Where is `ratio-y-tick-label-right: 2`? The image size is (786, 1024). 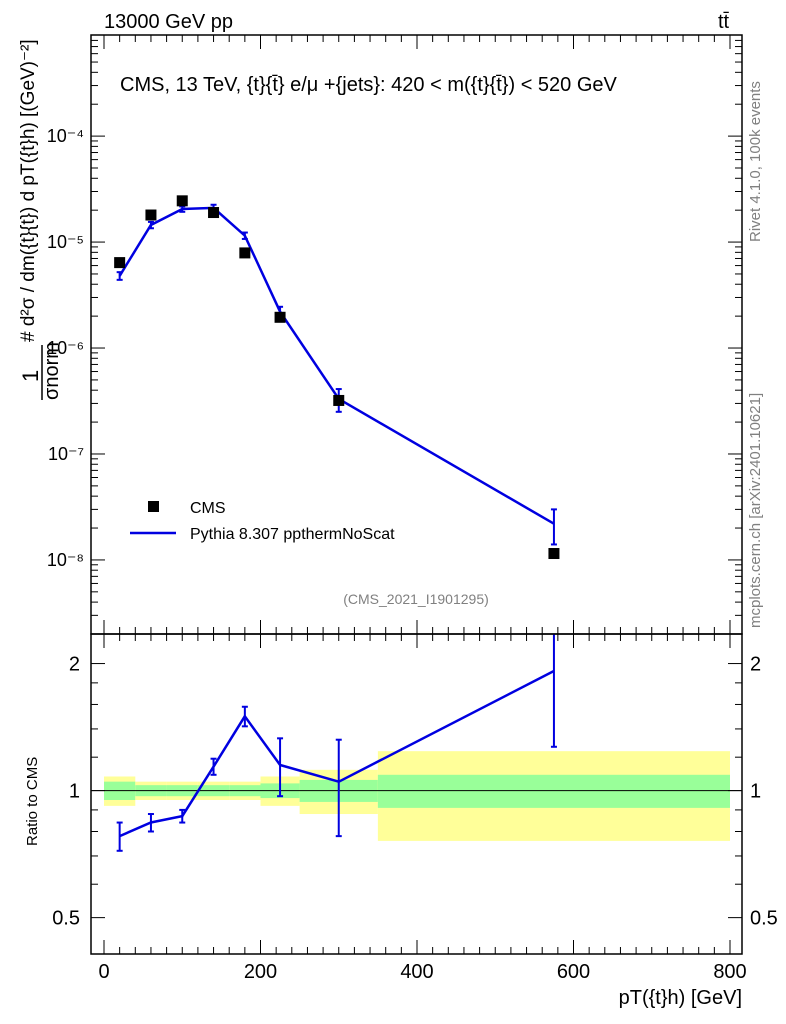
ratio-y-tick-label-right: 2 is located at coordinates (755, 665).